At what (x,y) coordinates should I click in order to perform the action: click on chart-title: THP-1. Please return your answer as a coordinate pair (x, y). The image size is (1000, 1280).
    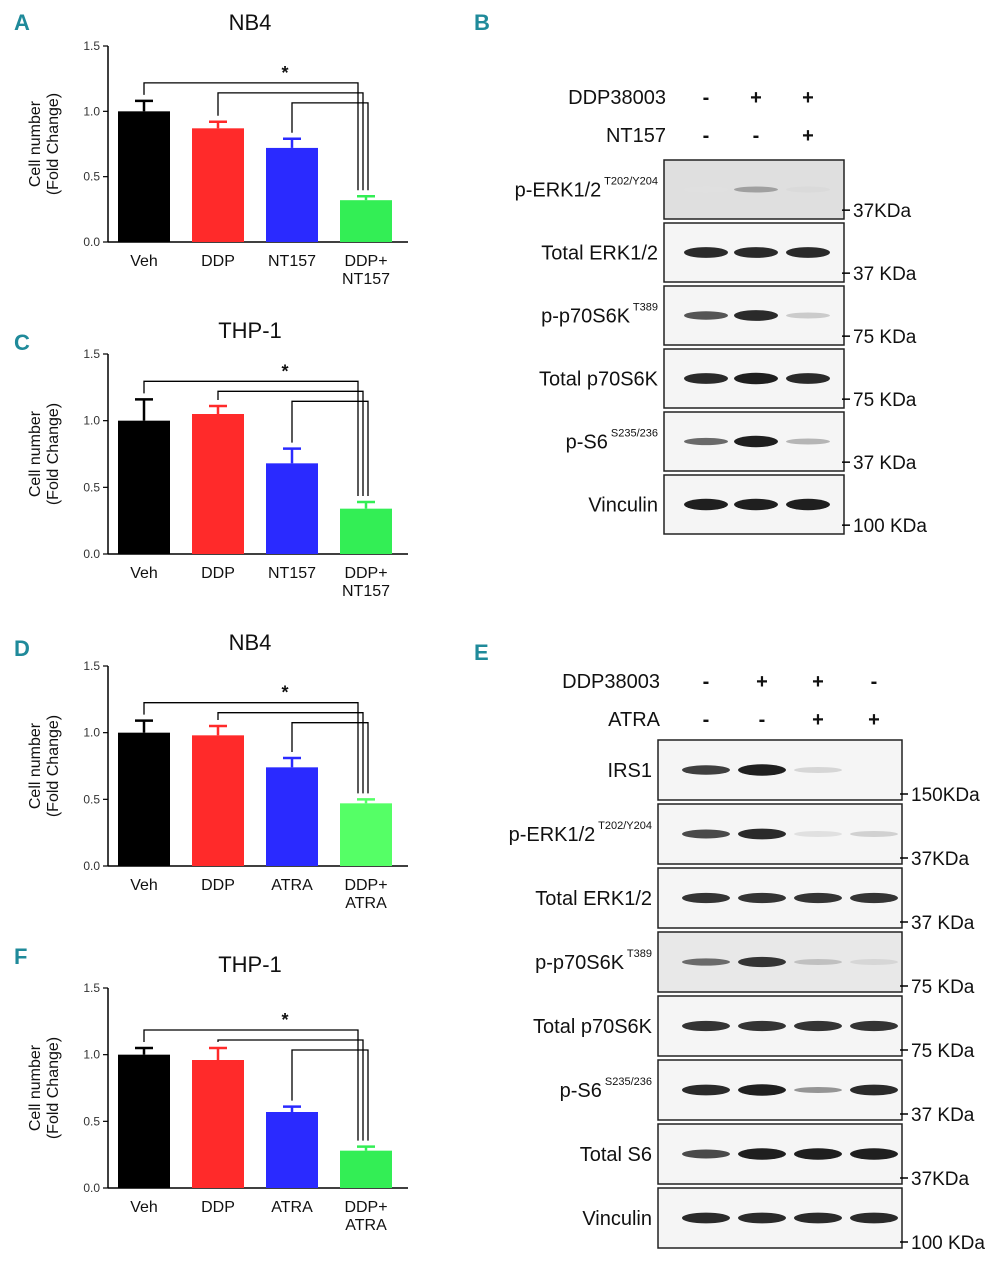
    Looking at the image, I should click on (250, 964).